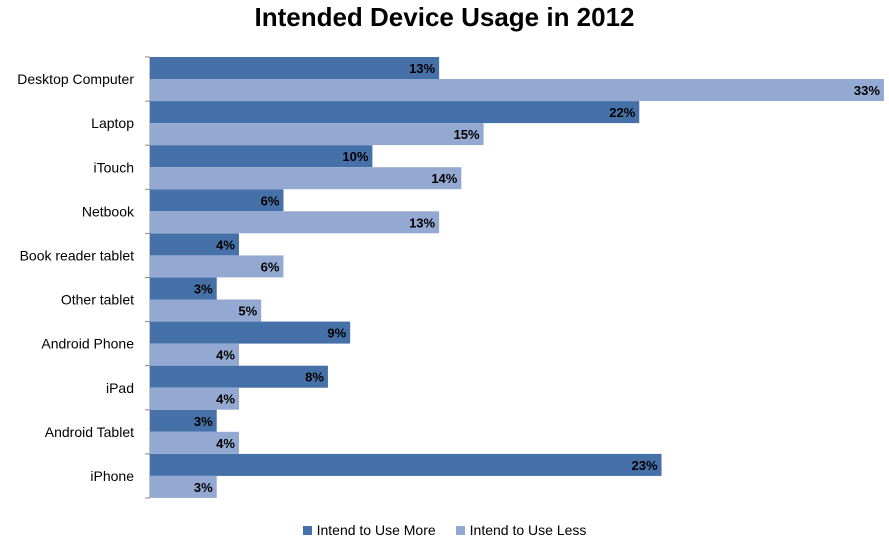 The height and width of the screenshot is (548, 889). What do you see at coordinates (77, 255) in the screenshot?
I see `category-label: Book reader tablet` at bounding box center [77, 255].